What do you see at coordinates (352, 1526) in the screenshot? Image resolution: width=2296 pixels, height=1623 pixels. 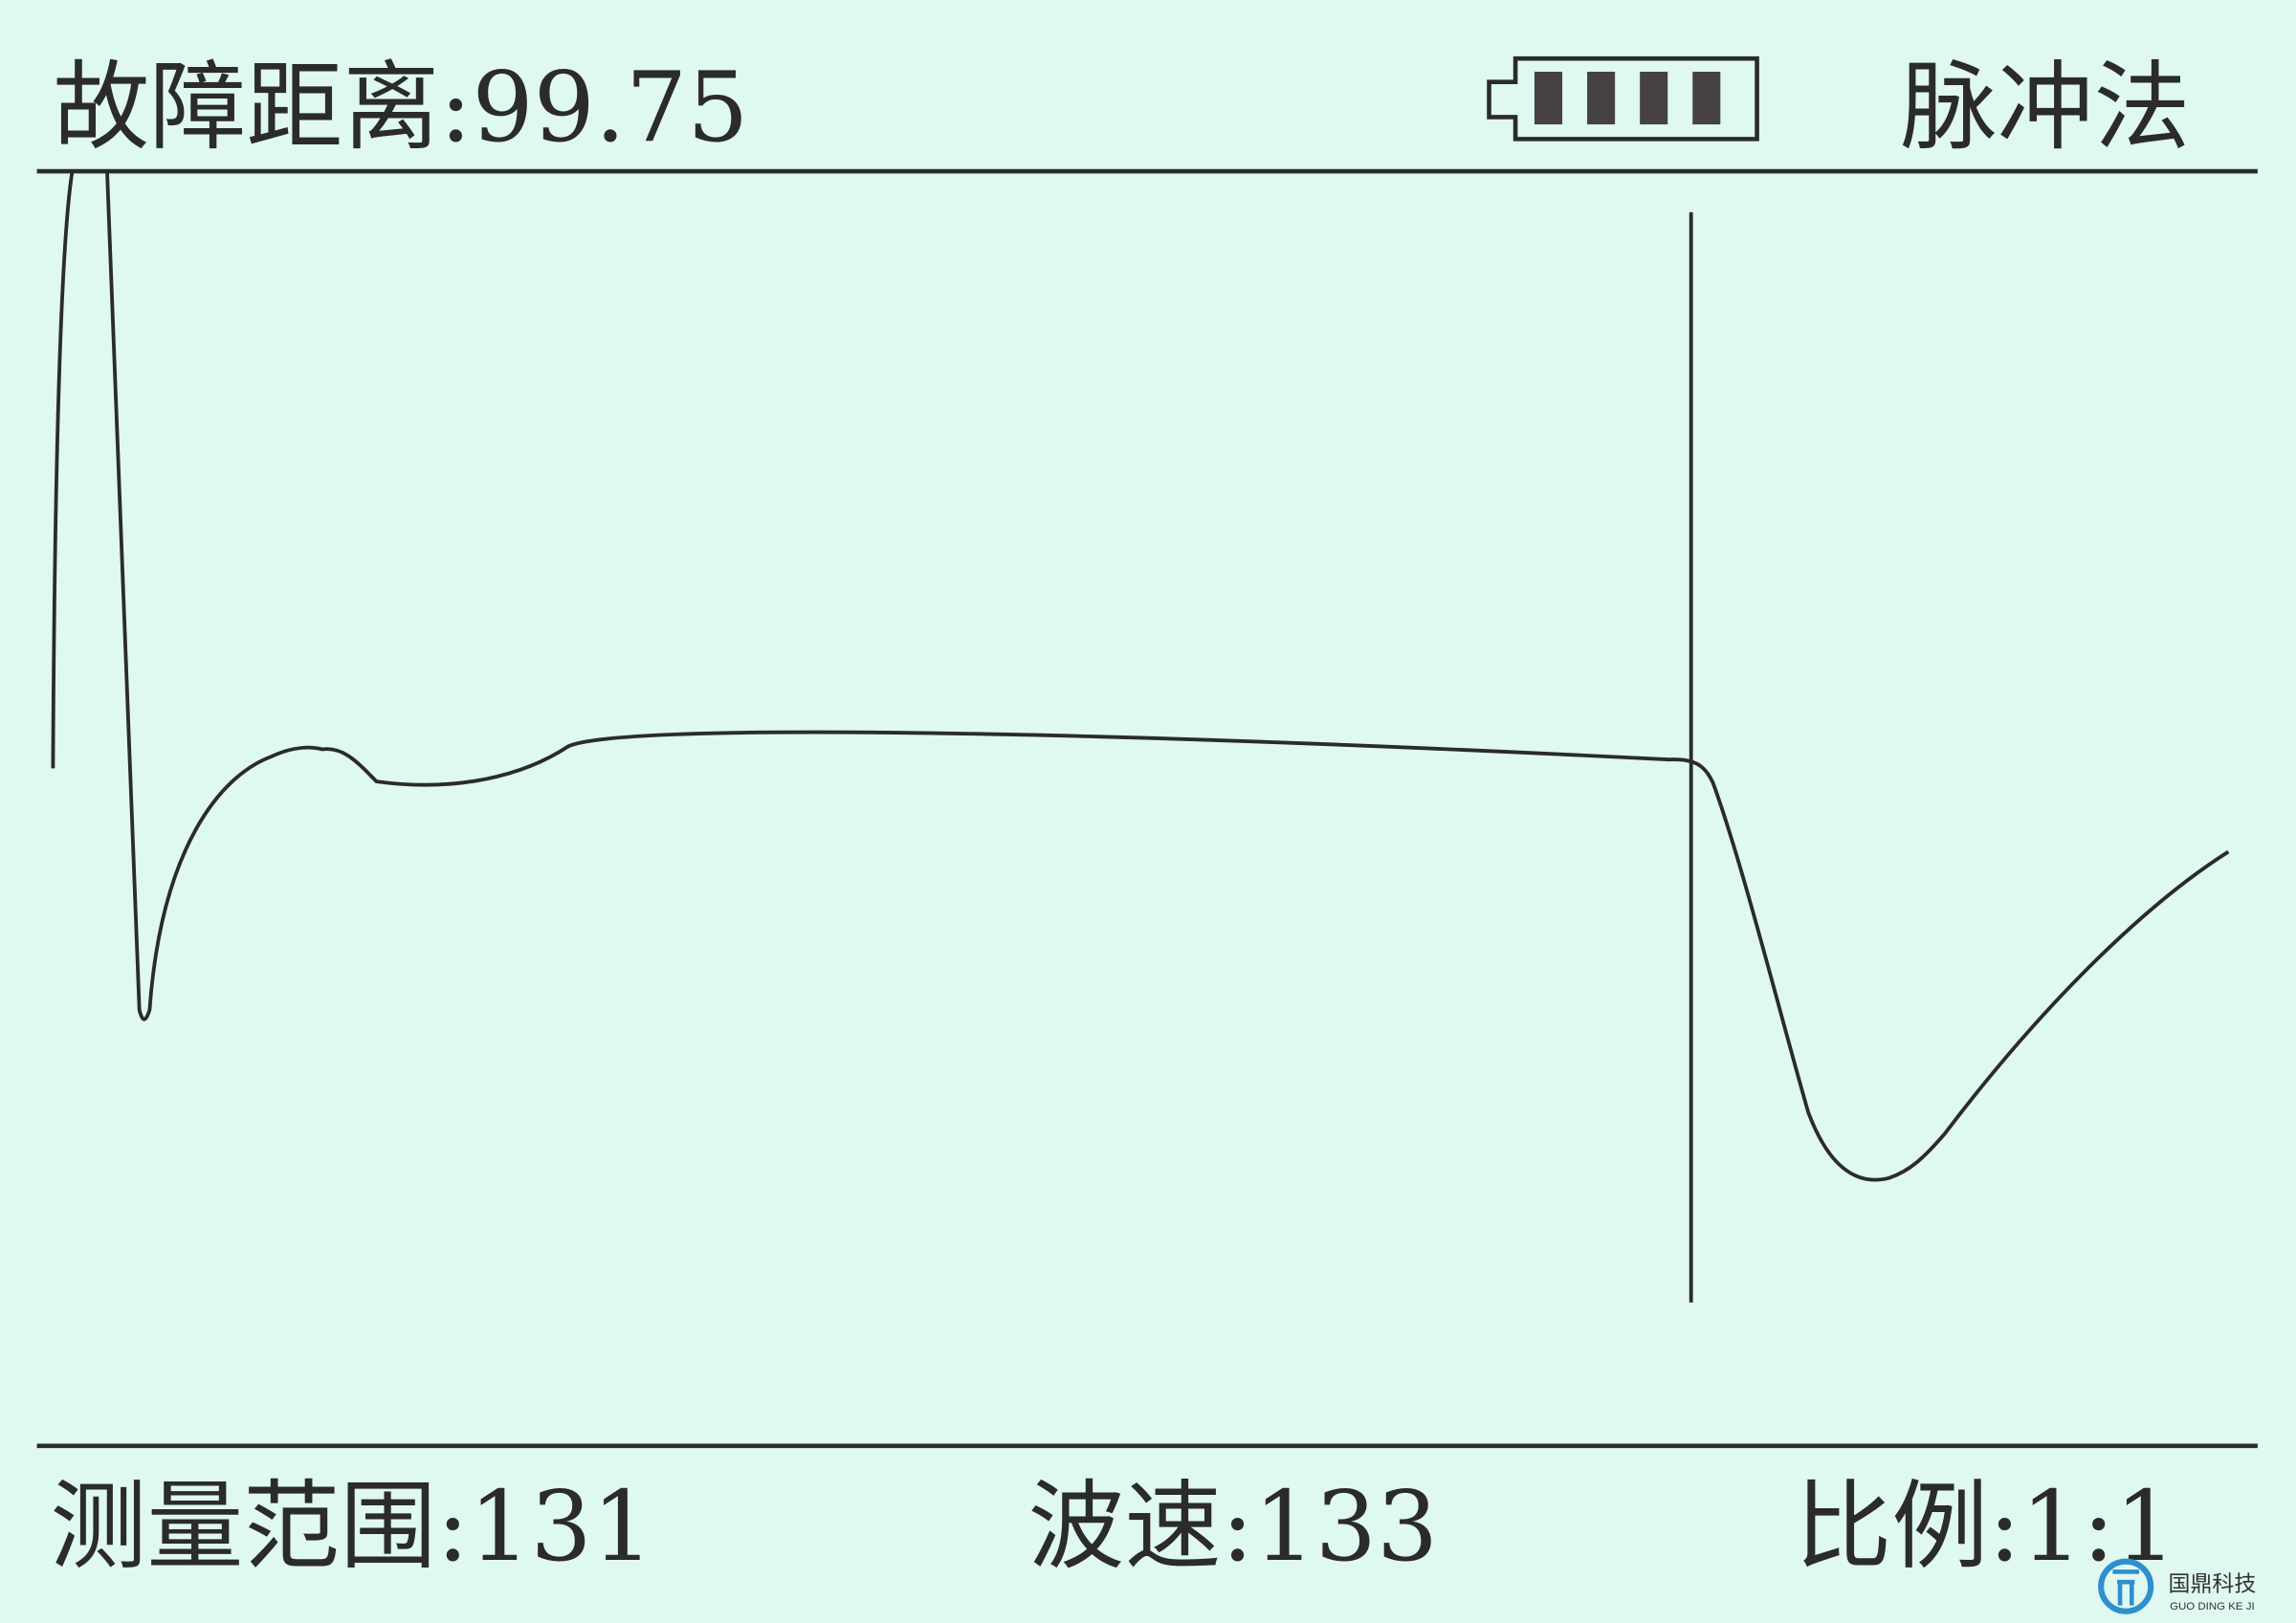 I see `measure-range: 测量范围:131` at bounding box center [352, 1526].